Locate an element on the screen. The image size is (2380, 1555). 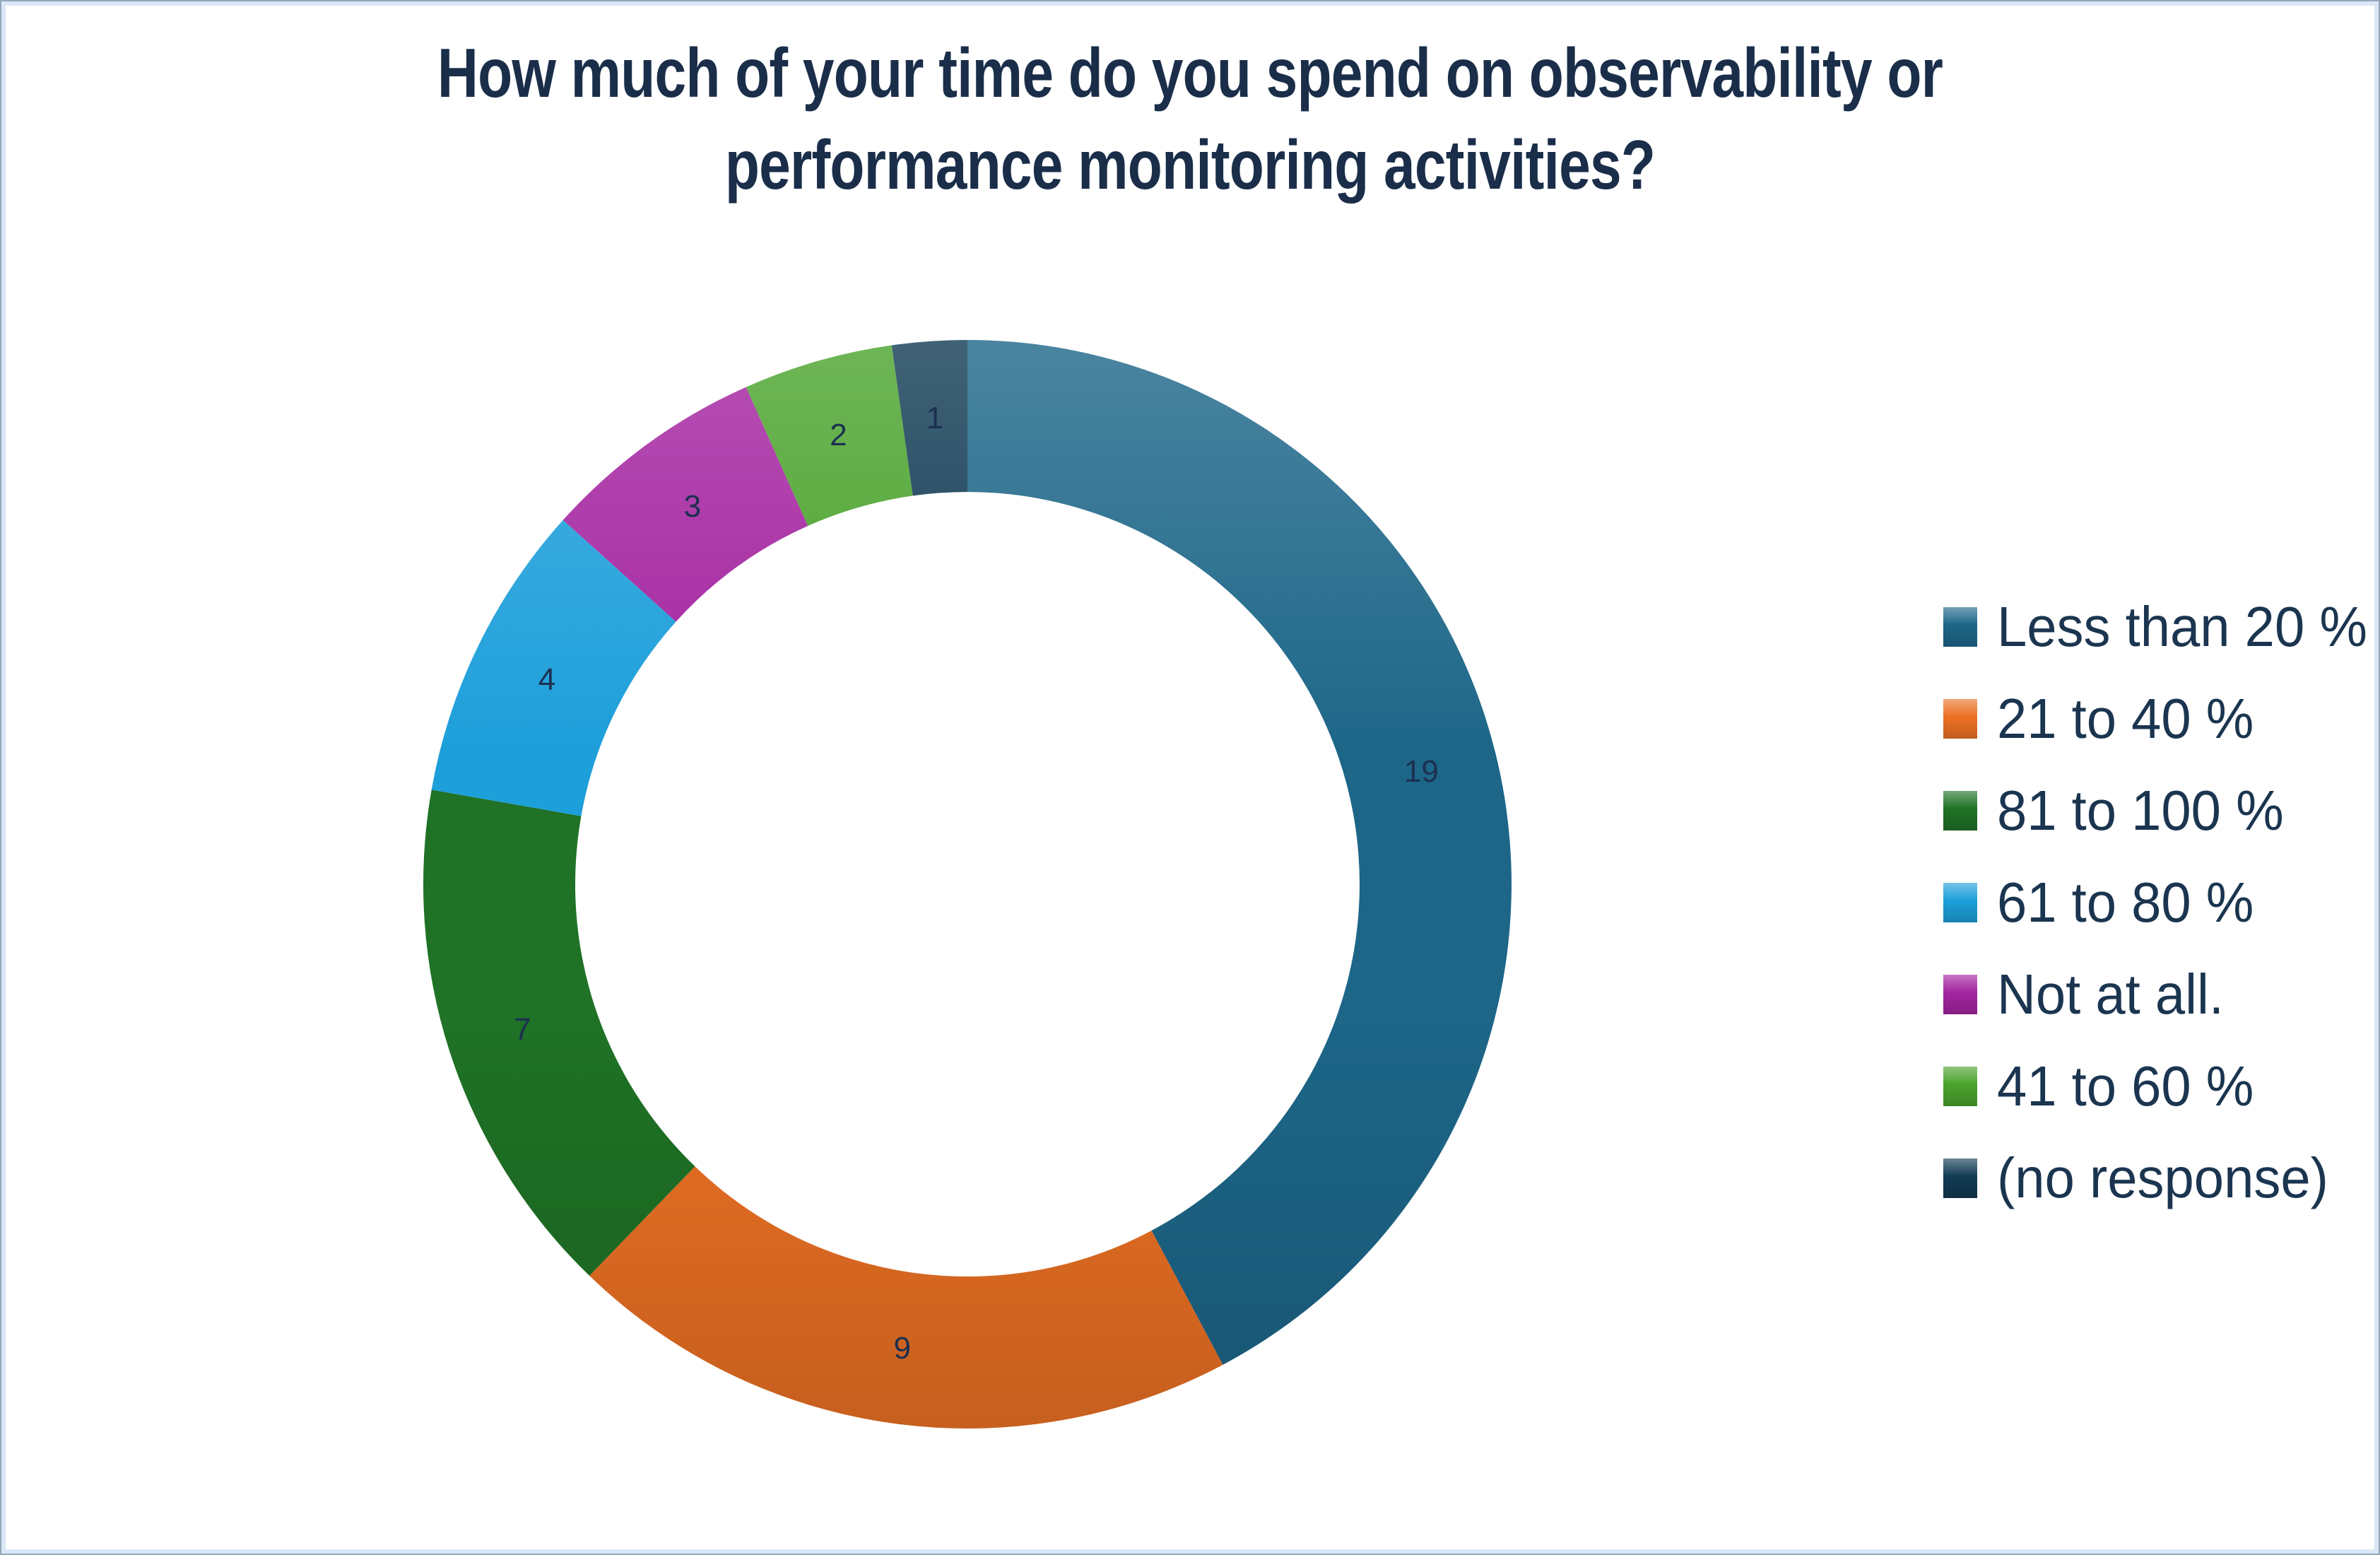
slice-value-label-1: 19 is located at coordinates (1421, 771).